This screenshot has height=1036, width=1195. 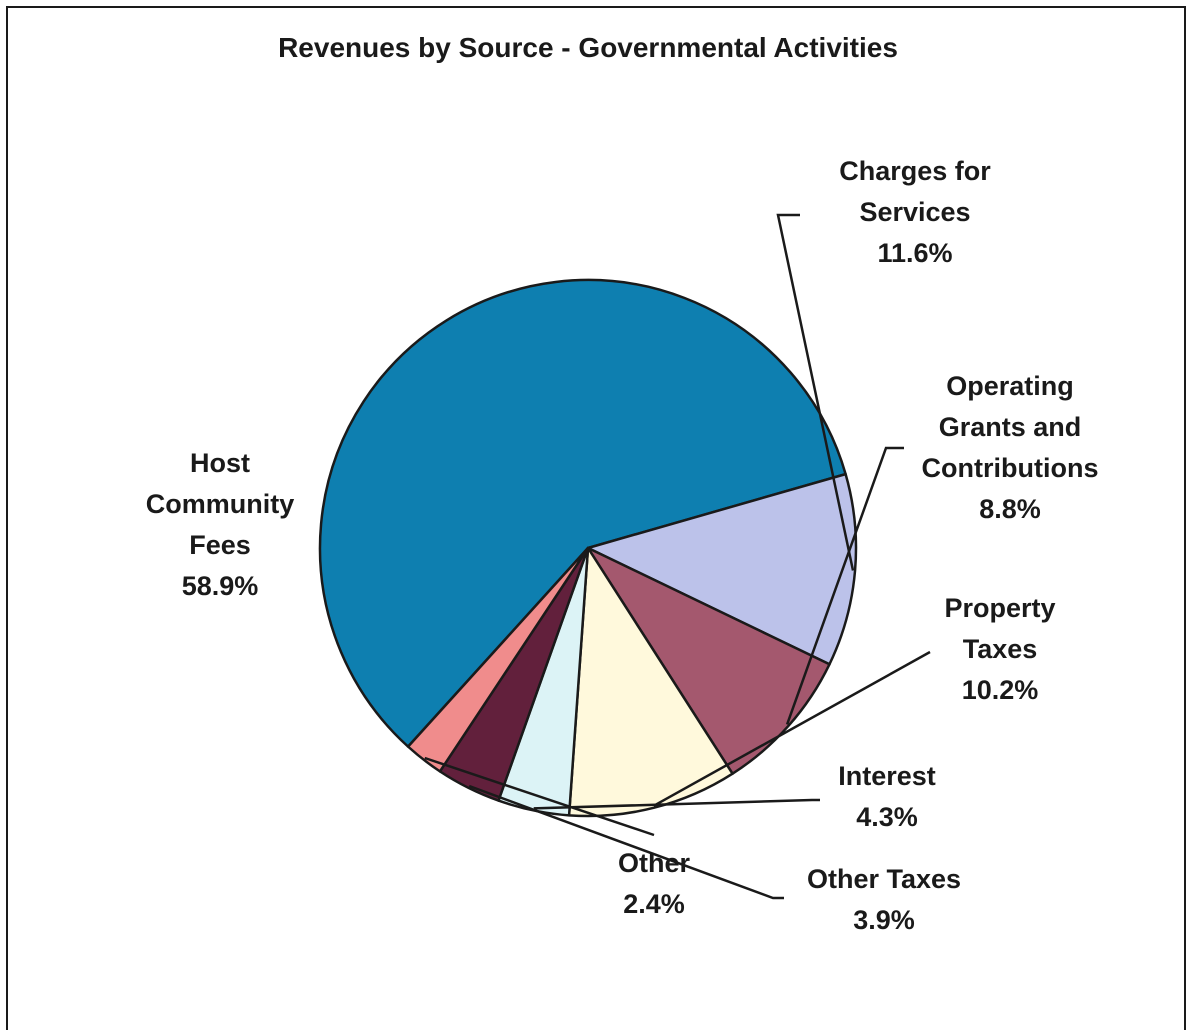 What do you see at coordinates (626, 842) in the screenshot?
I see `leader-line-other-taxes` at bounding box center [626, 842].